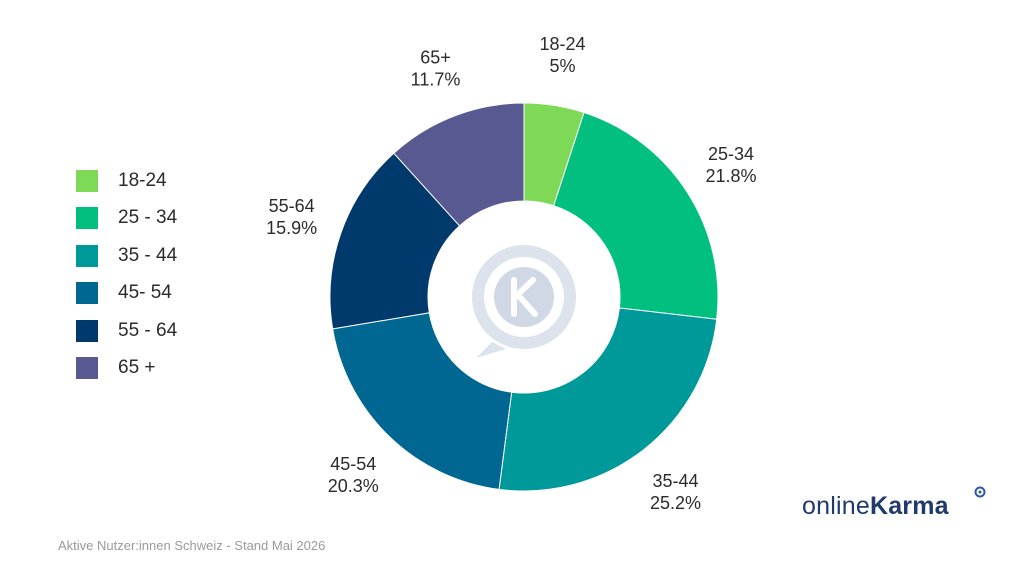  What do you see at coordinates (524, 301) in the screenshot?
I see `k-speech-bubble-icon` at bounding box center [524, 301].